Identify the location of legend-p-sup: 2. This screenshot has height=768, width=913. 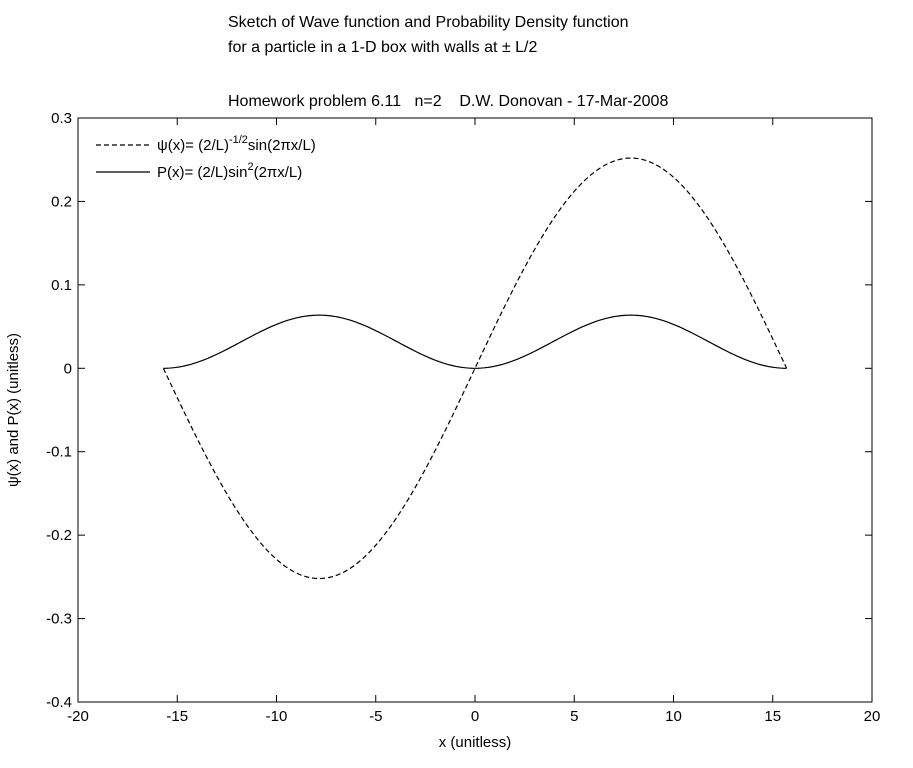
(250, 167).